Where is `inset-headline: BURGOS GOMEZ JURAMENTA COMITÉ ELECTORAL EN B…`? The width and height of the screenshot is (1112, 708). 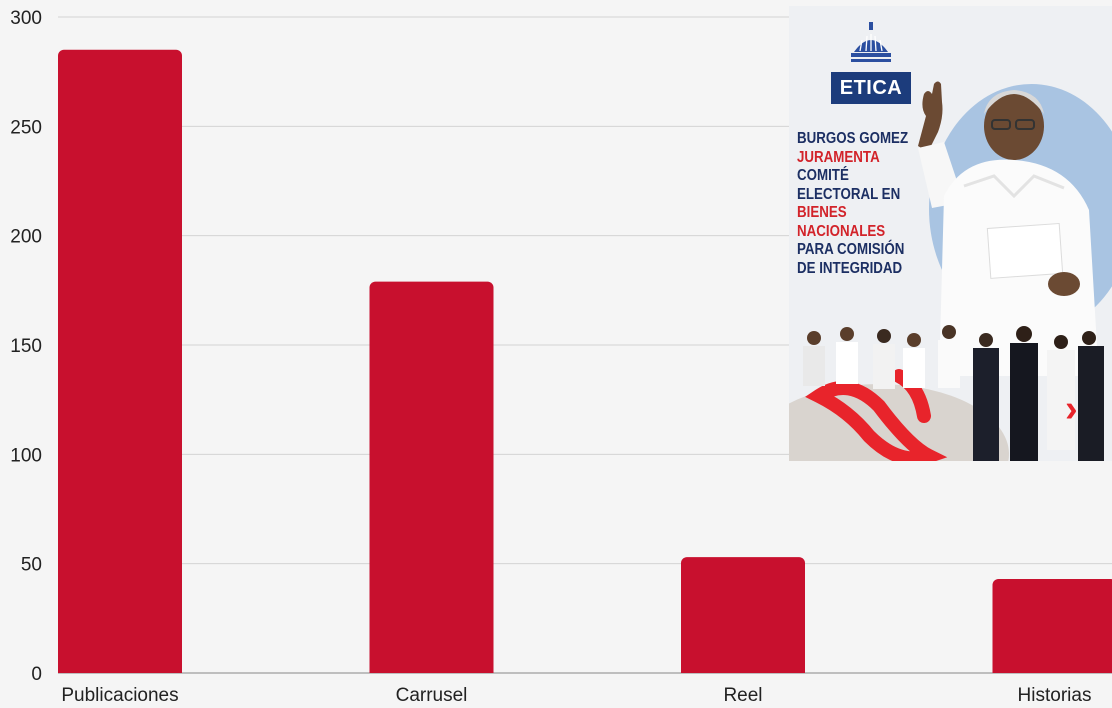
inset-headline: BURGOS GOMEZ JURAMENTA COMITÉ ELECTORAL EN B… is located at coordinates (857, 204).